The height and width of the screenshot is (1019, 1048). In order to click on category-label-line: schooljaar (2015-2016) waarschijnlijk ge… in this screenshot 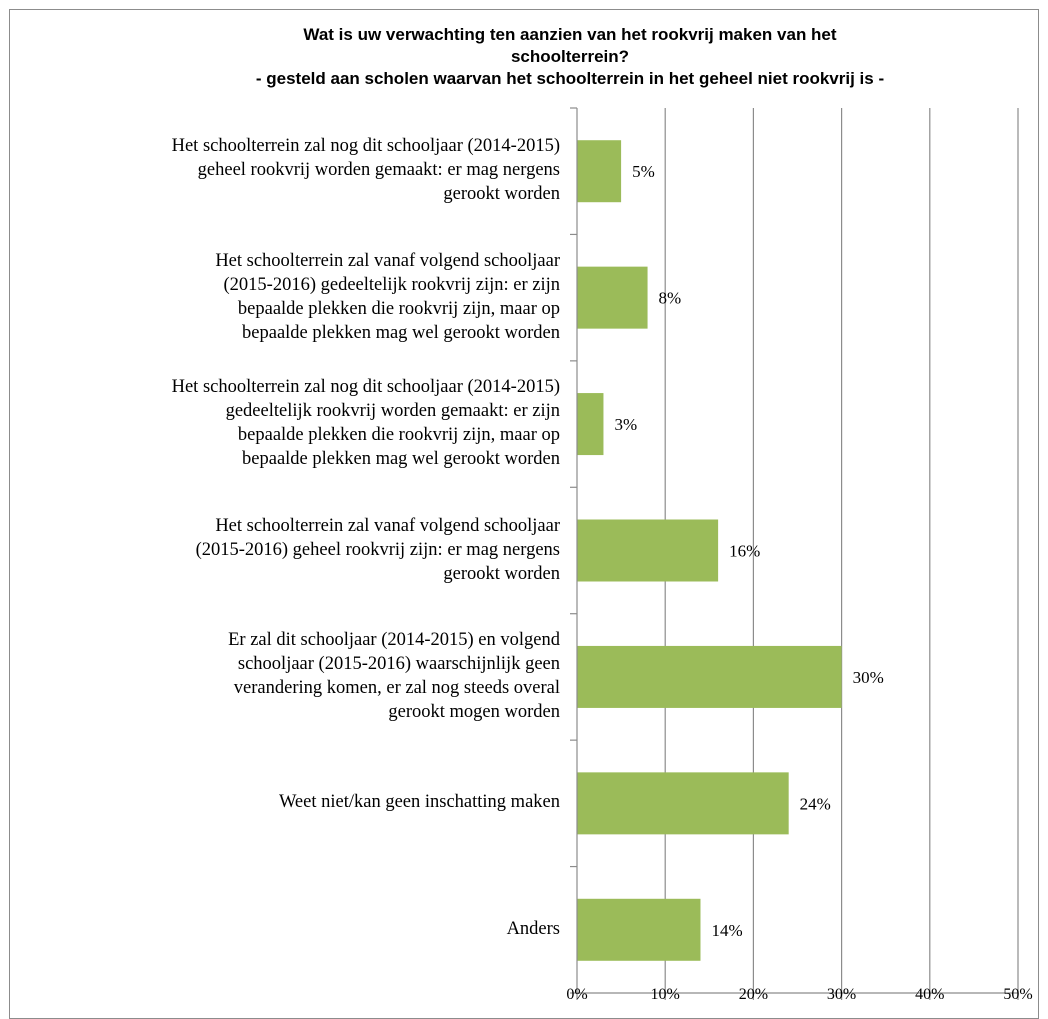, I will do `click(398, 663)`.